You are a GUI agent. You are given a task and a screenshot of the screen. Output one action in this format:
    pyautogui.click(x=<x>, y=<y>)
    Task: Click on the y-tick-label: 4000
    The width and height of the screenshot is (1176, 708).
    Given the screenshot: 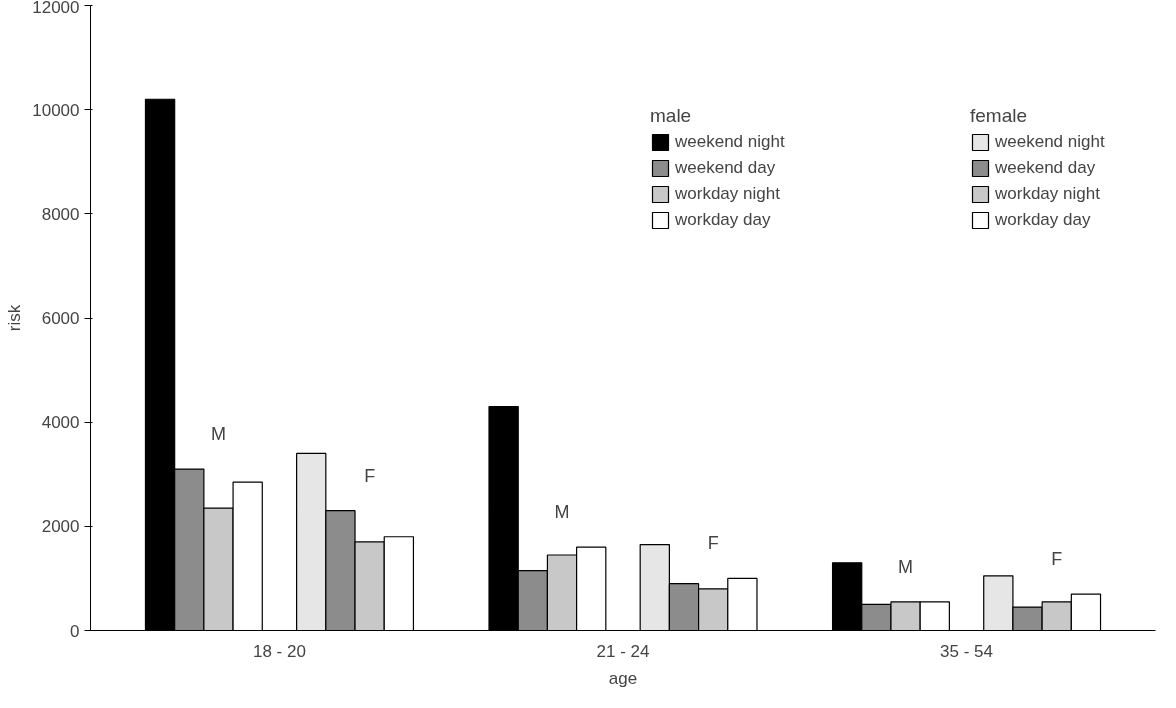 What is the action you would take?
    pyautogui.click(x=60, y=423)
    